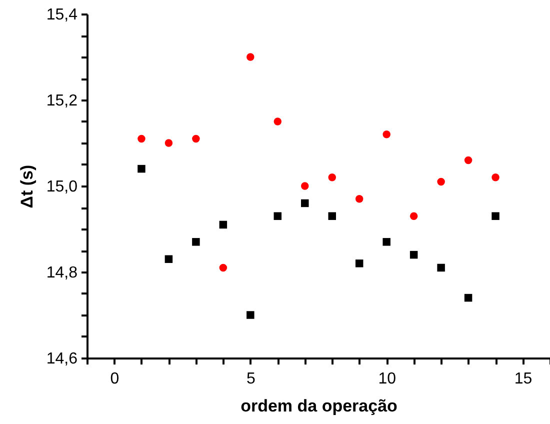 This screenshot has width=550, height=424. Describe the element at coordinates (115, 379) in the screenshot. I see `x-tick-label: 0` at that location.